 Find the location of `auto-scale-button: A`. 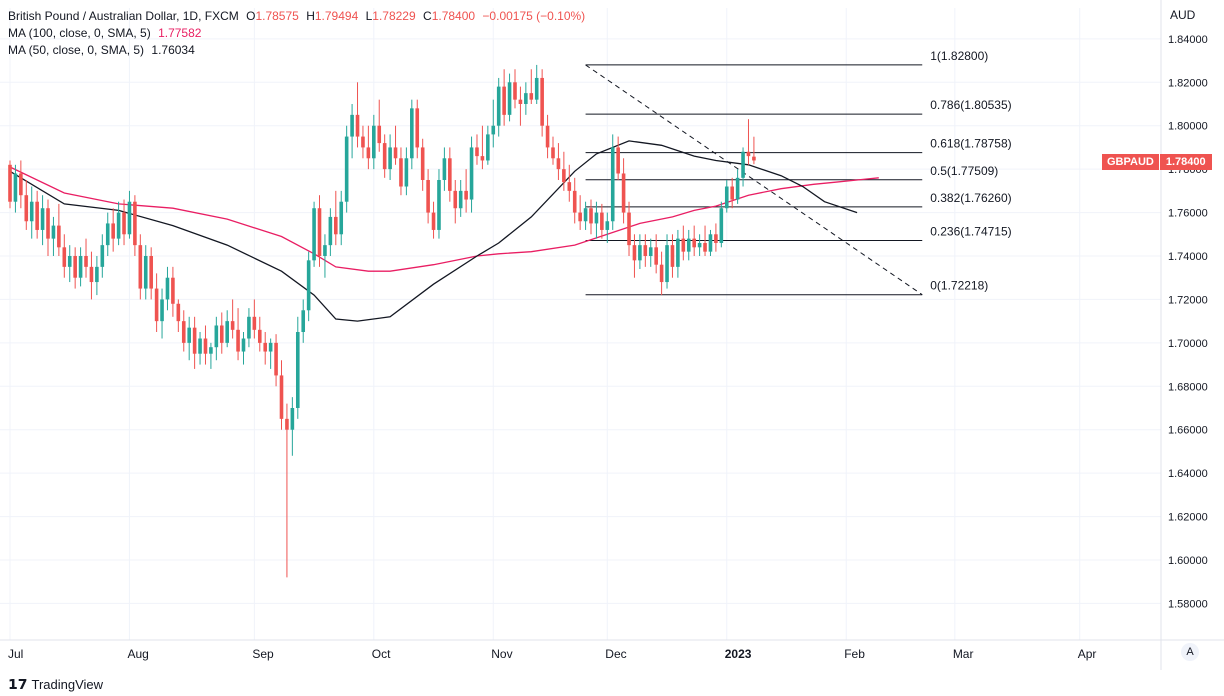

auto-scale-button: A is located at coordinates (1190, 652).